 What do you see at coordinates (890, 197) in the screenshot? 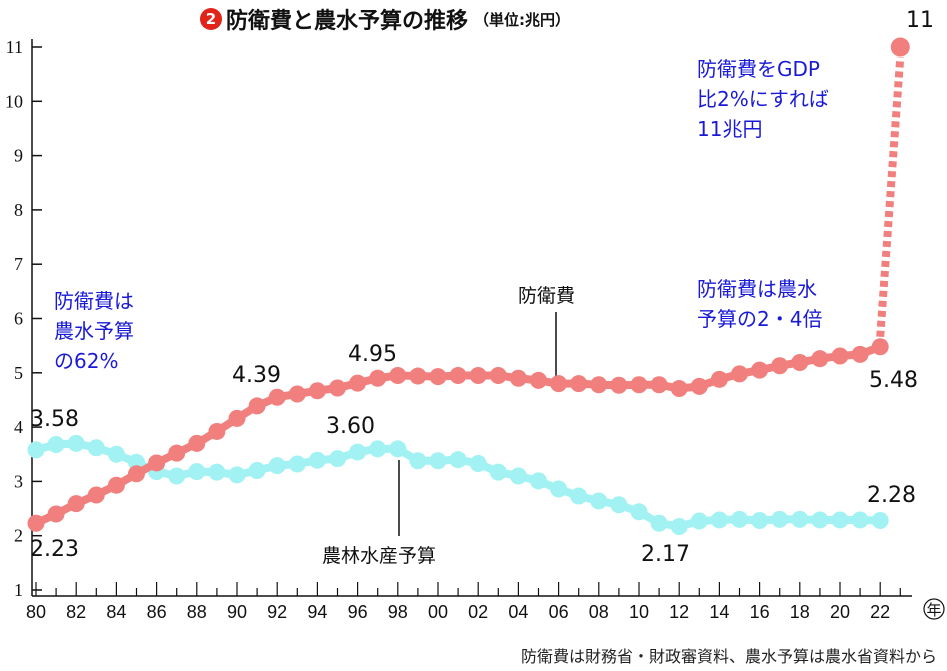
I see `projection-line` at bounding box center [890, 197].